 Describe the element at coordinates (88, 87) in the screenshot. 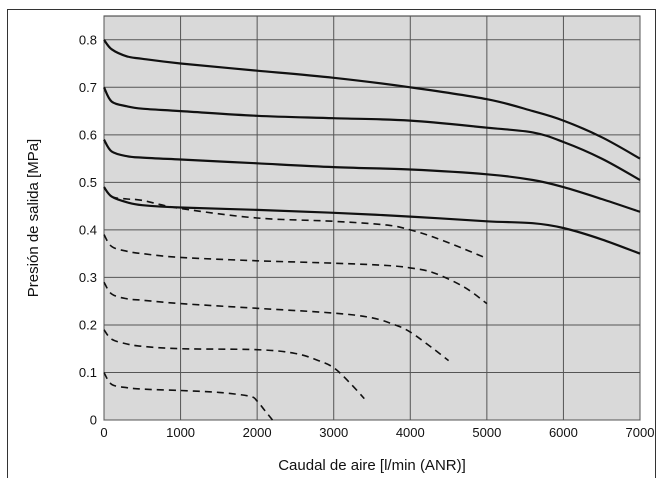

I see `y-tick-label: 0.7` at that location.